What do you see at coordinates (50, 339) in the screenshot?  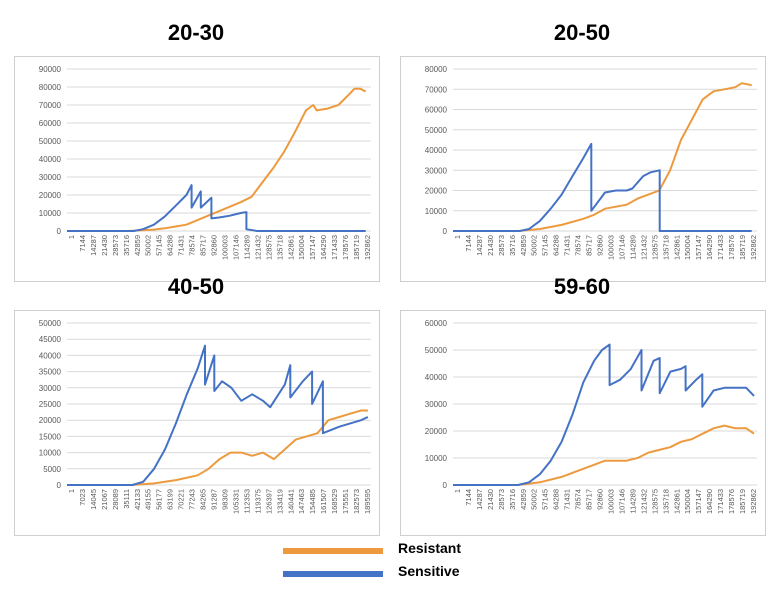 I see `y-tick-label: 45000` at bounding box center [50, 339].